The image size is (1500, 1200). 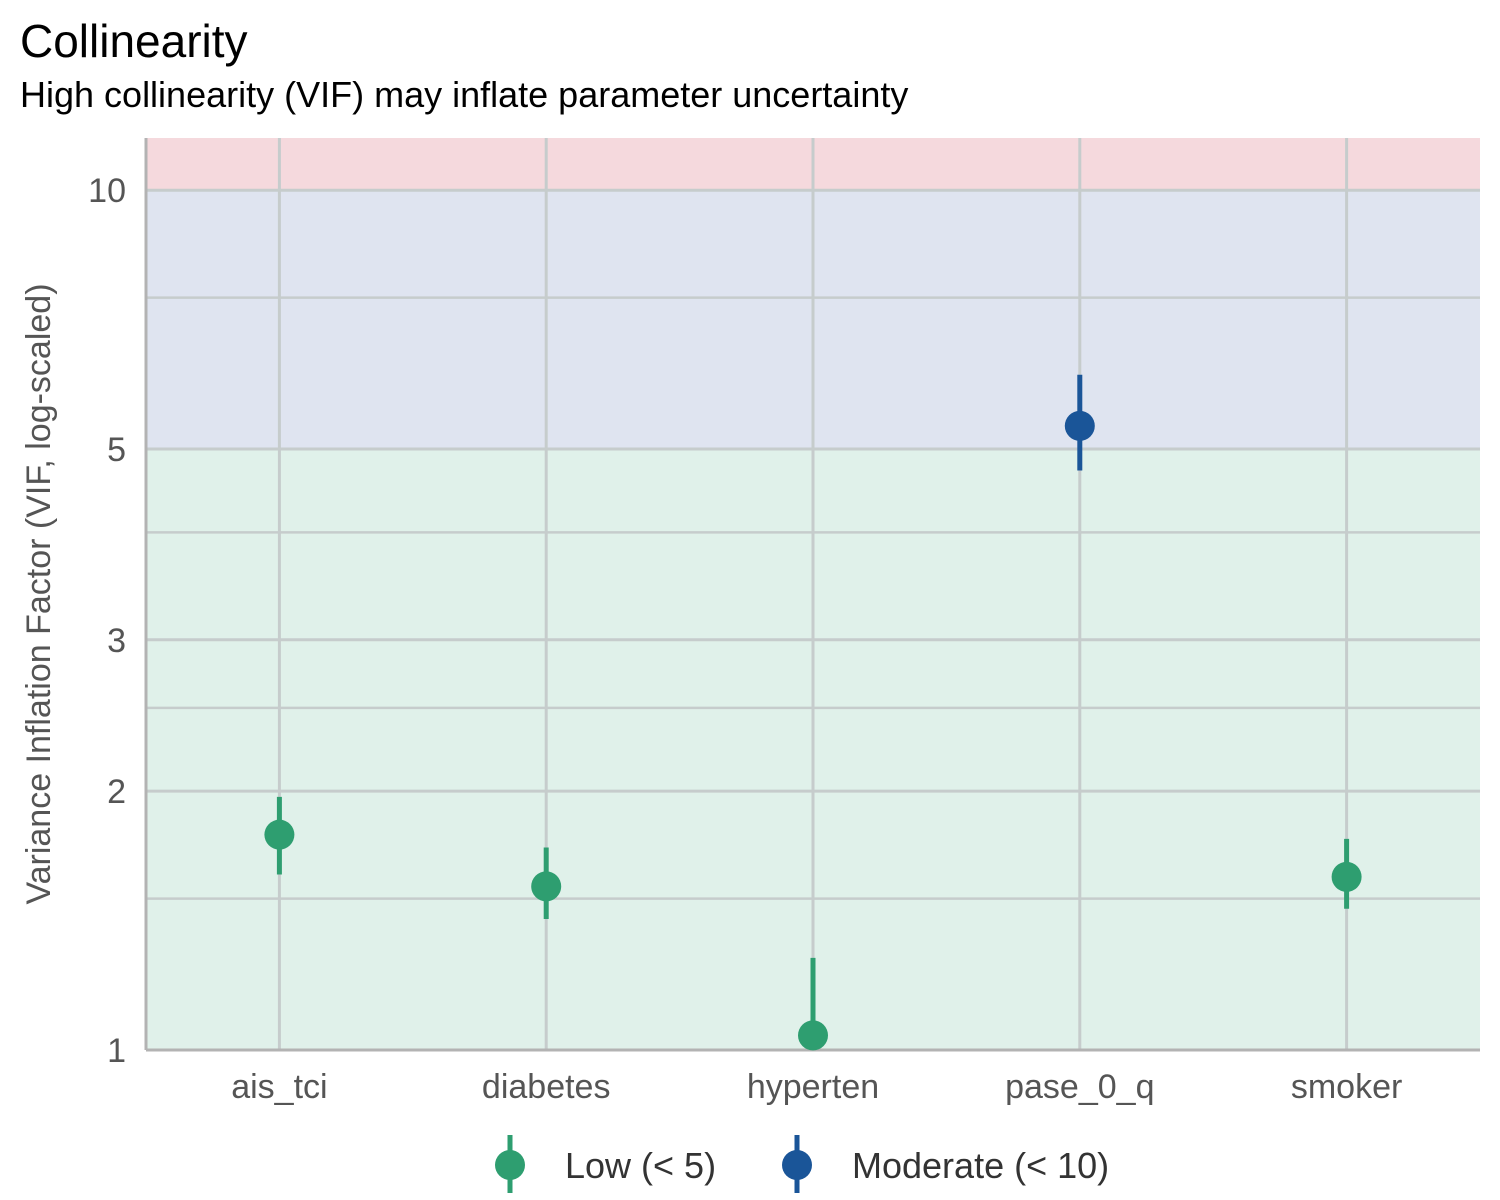 I want to click on y-tick-label: 10, so click(x=107, y=191).